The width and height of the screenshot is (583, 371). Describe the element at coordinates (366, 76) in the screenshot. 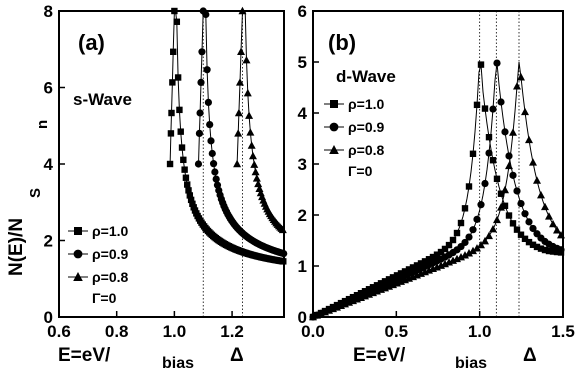

I see `panel-b-title: d-Wave` at that location.